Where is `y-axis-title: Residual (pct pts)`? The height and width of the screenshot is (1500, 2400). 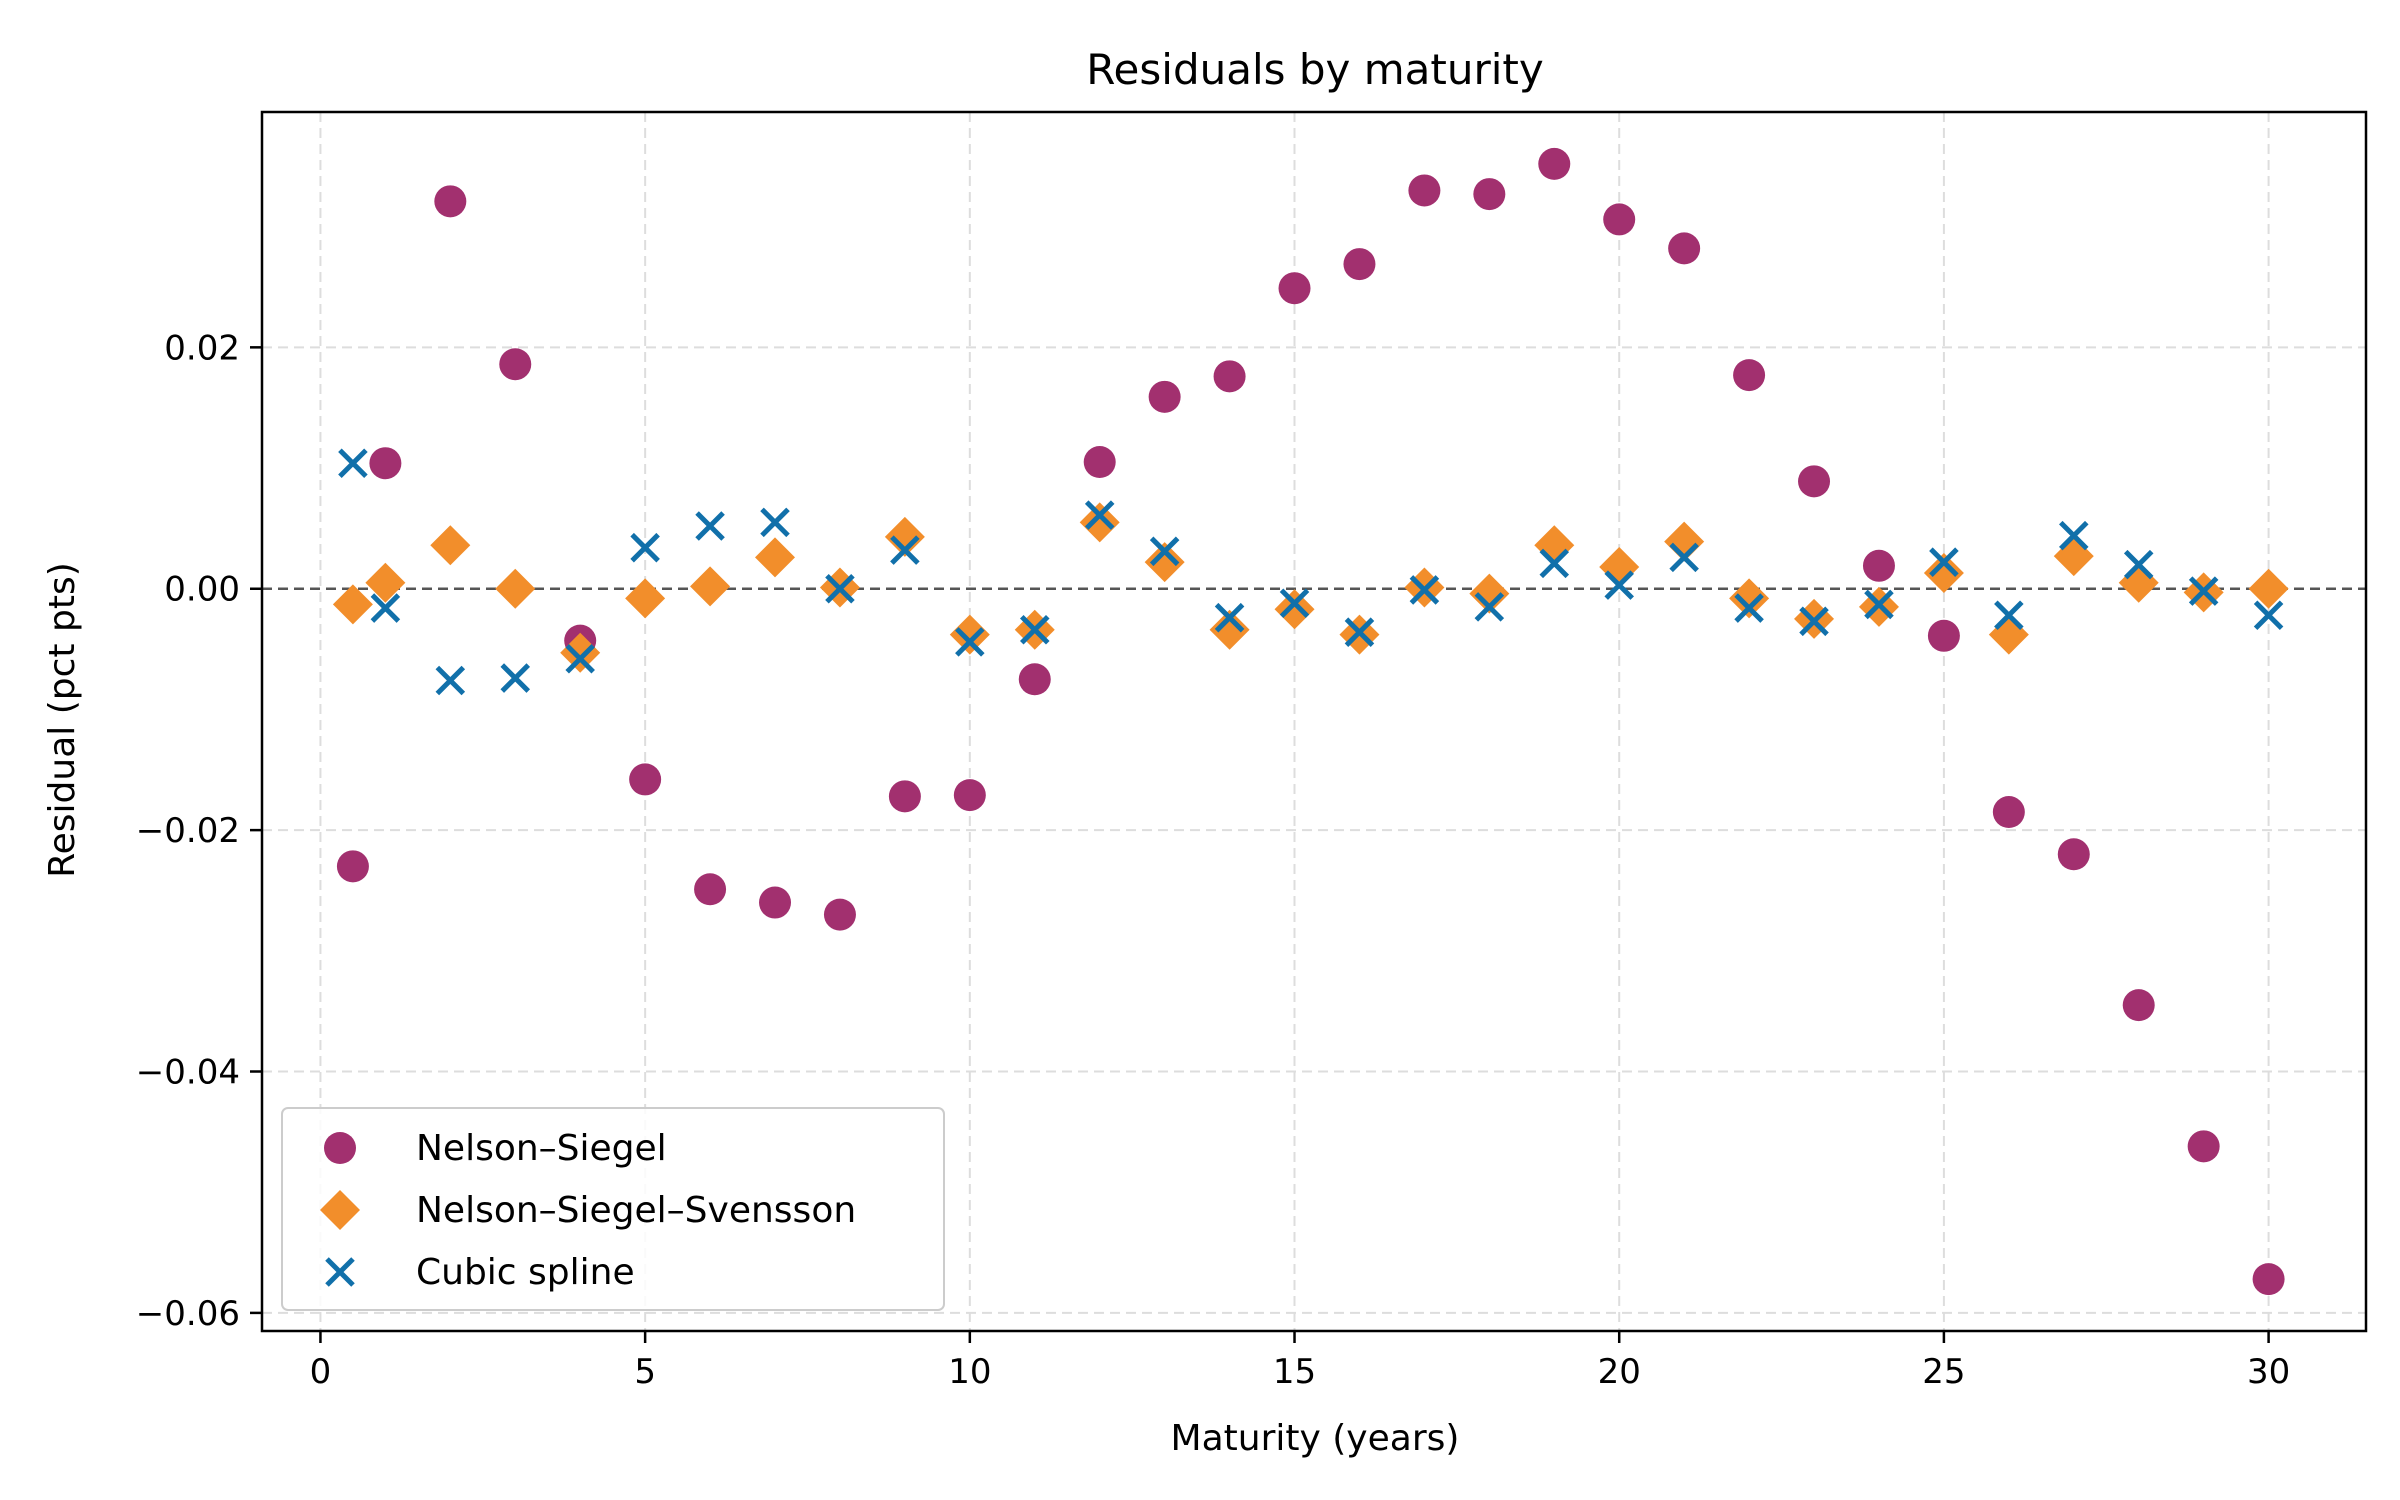
y-axis-title: Residual (pct pts) is located at coordinates (62, 720).